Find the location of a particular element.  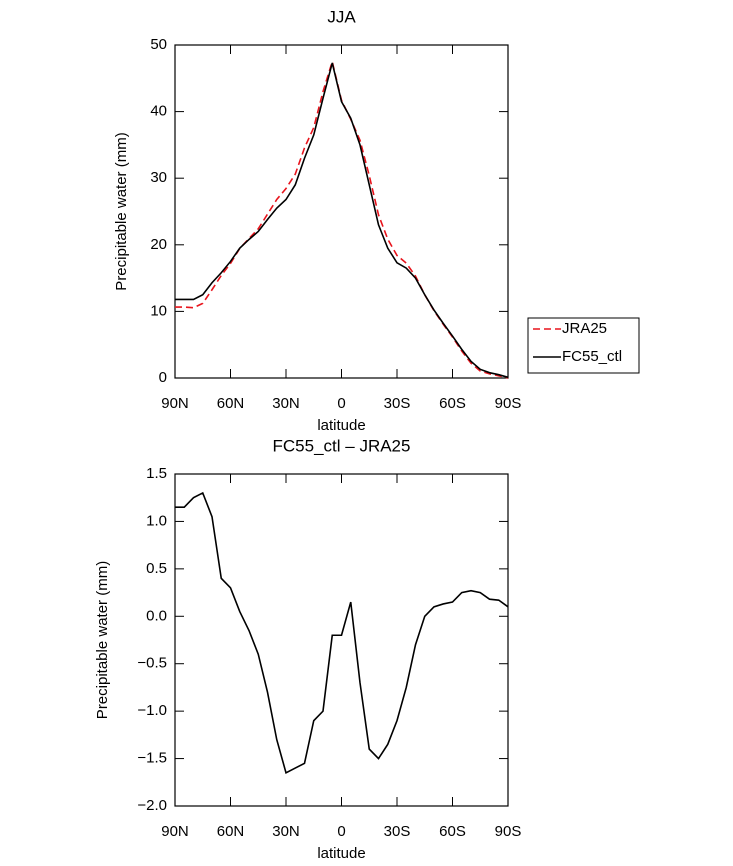

chart-title: FC55_ctl – JRA25 is located at coordinates (342, 445).